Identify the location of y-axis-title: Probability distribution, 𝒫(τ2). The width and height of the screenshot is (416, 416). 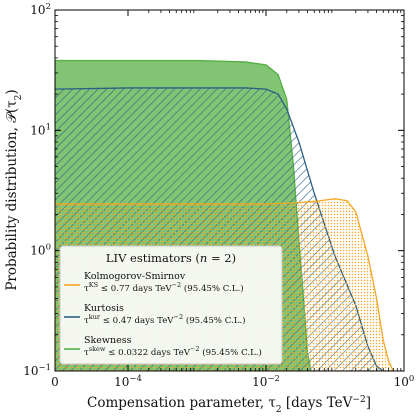
(14, 189).